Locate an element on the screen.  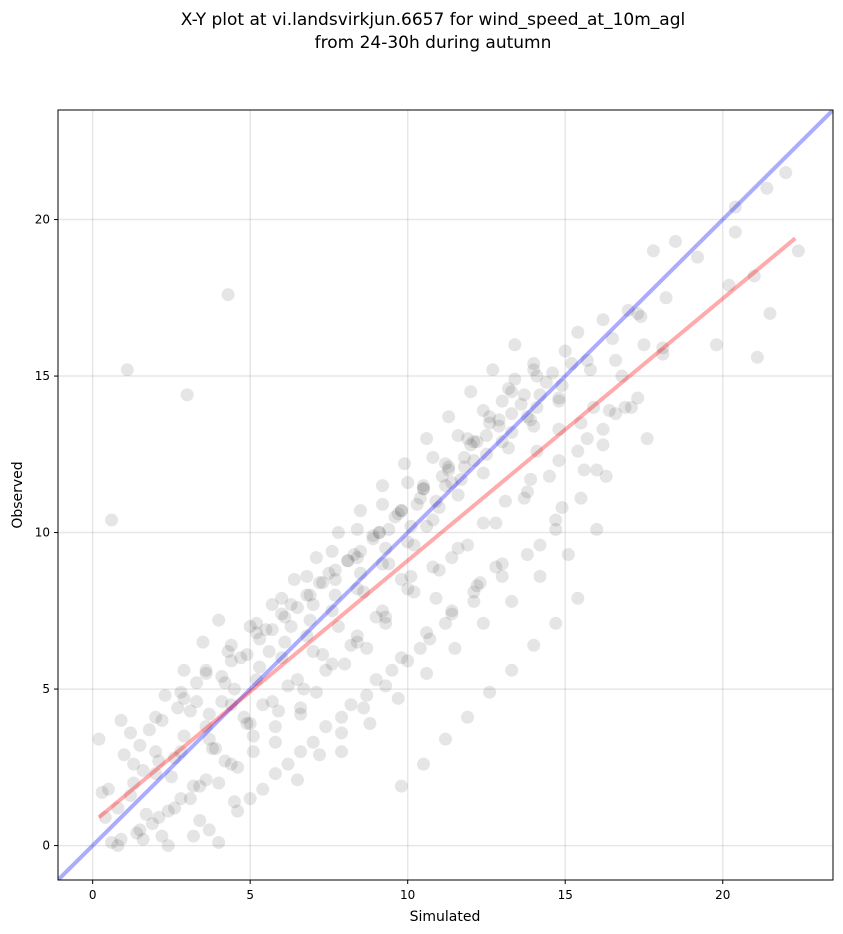
x-tick-label-0: 0 is located at coordinates (93, 895).